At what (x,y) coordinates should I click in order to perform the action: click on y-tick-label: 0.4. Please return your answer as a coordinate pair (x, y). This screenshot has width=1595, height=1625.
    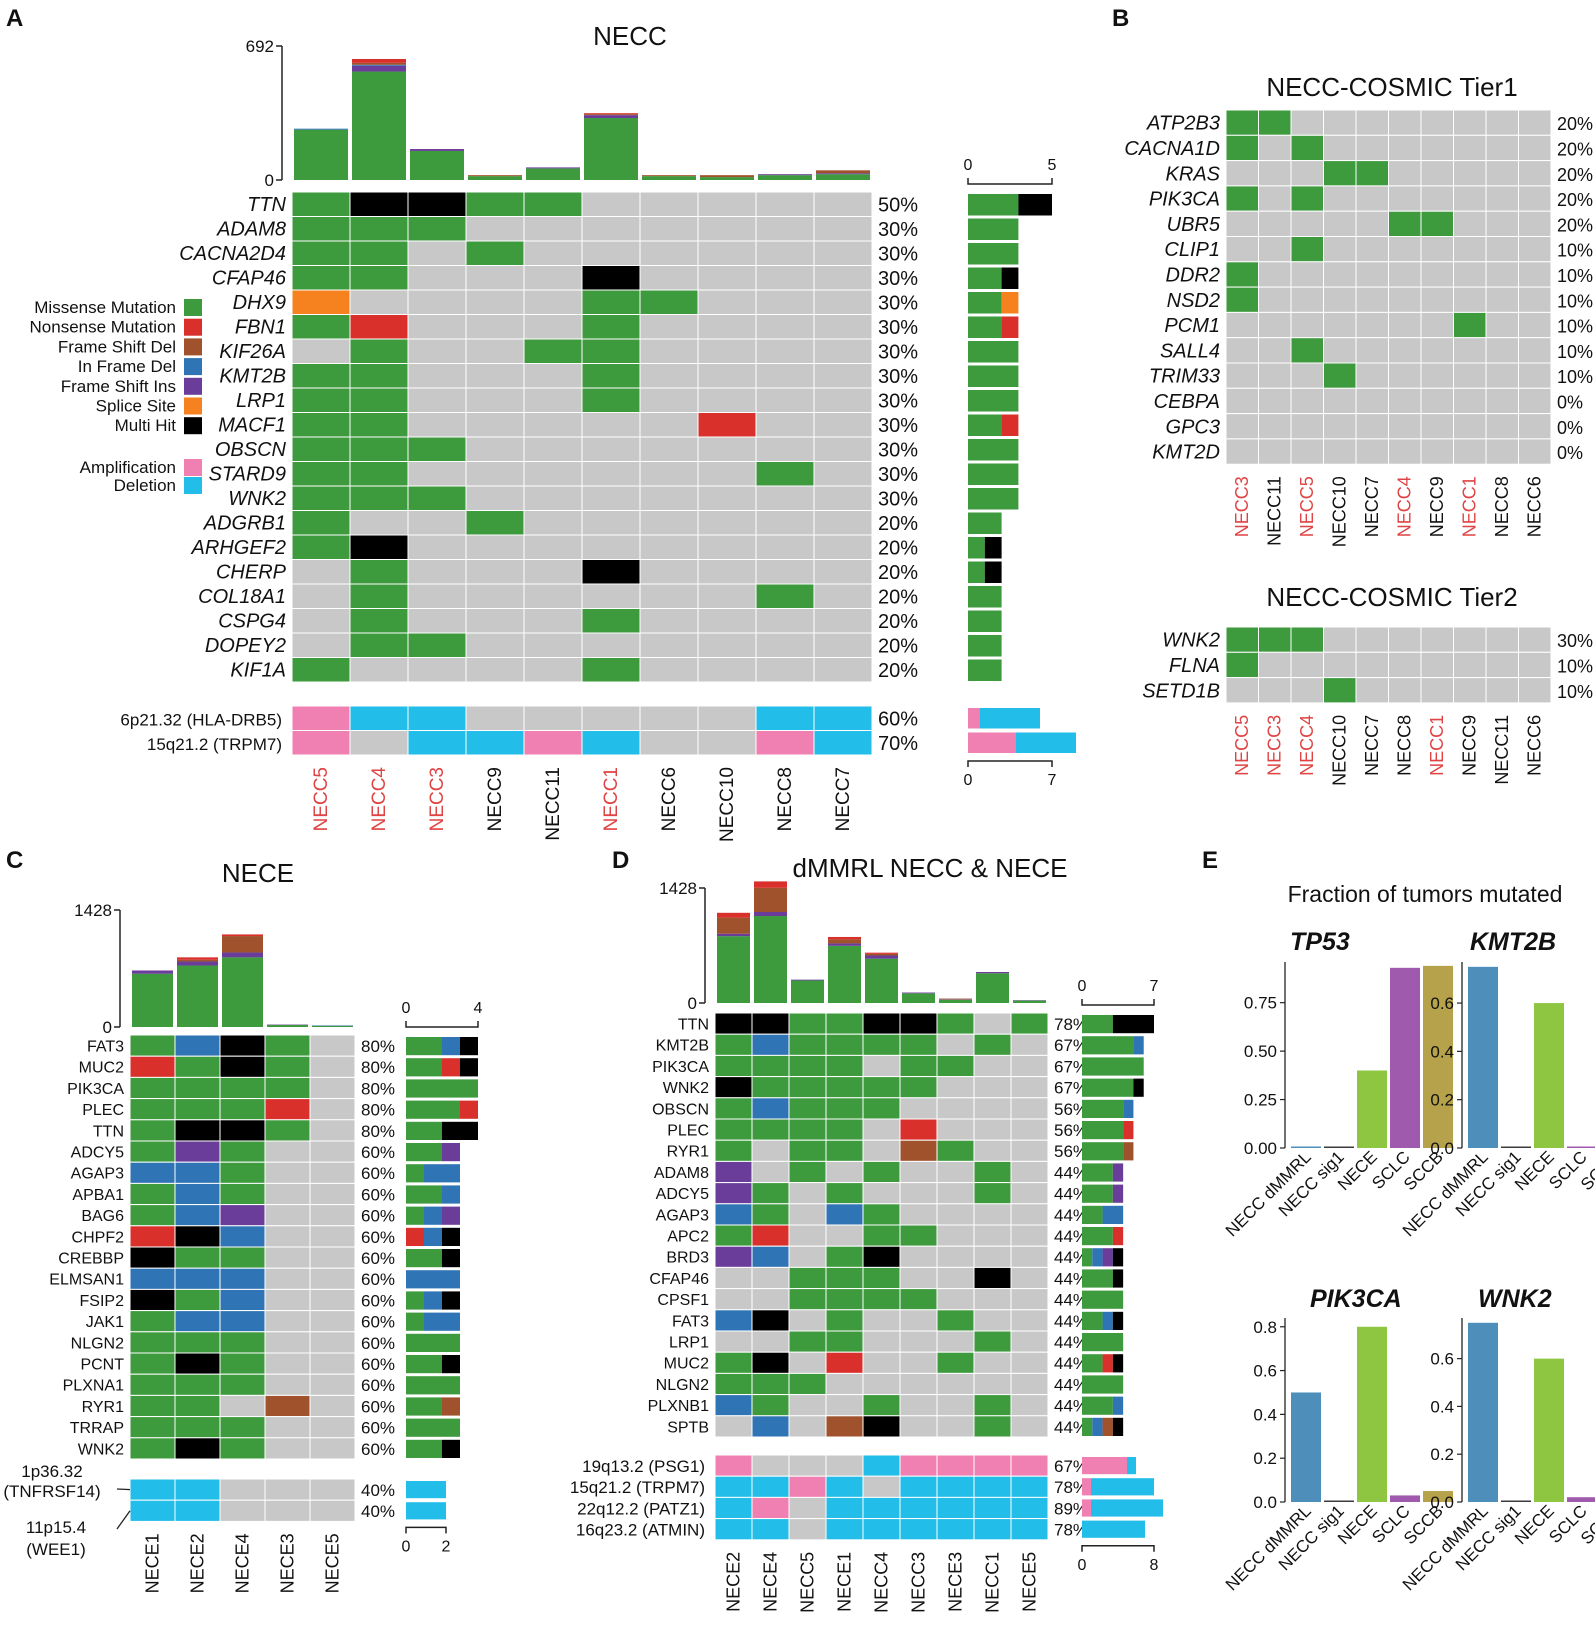
    Looking at the image, I should click on (1442, 1051).